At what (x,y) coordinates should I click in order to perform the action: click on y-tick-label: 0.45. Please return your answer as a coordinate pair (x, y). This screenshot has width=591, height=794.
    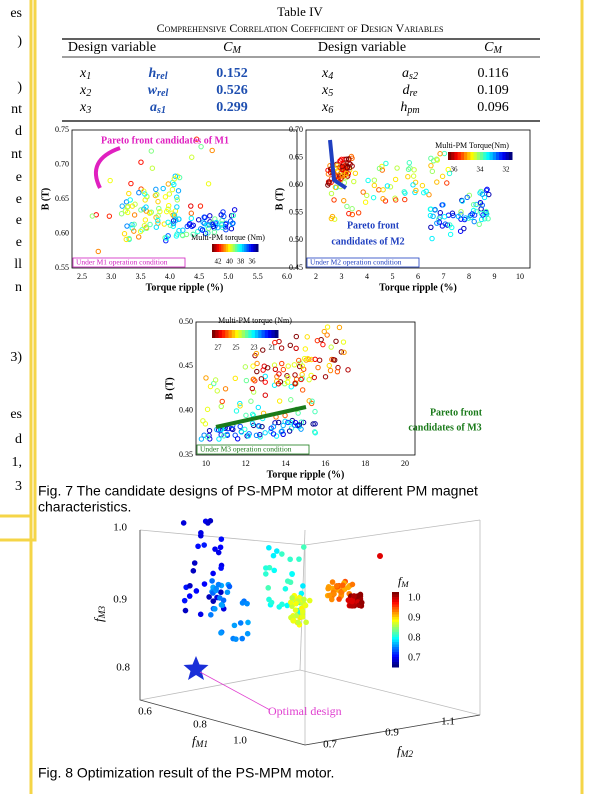
    Looking at the image, I should click on (296, 267).